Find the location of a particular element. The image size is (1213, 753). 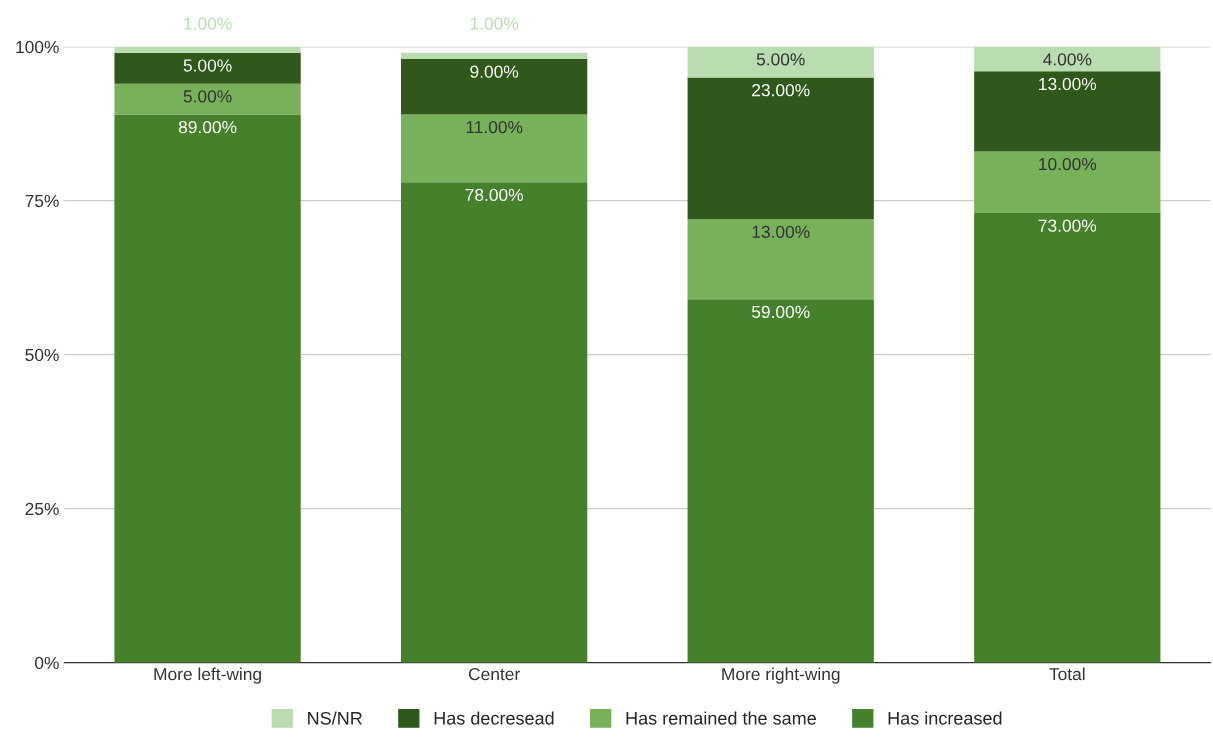

data-label: 59.00% is located at coordinates (780, 312).